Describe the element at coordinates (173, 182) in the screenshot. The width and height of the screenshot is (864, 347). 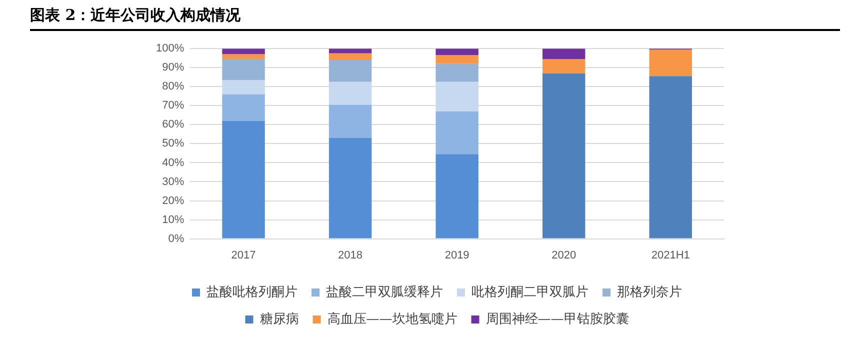
I see `y-tick-label: 30%` at that location.